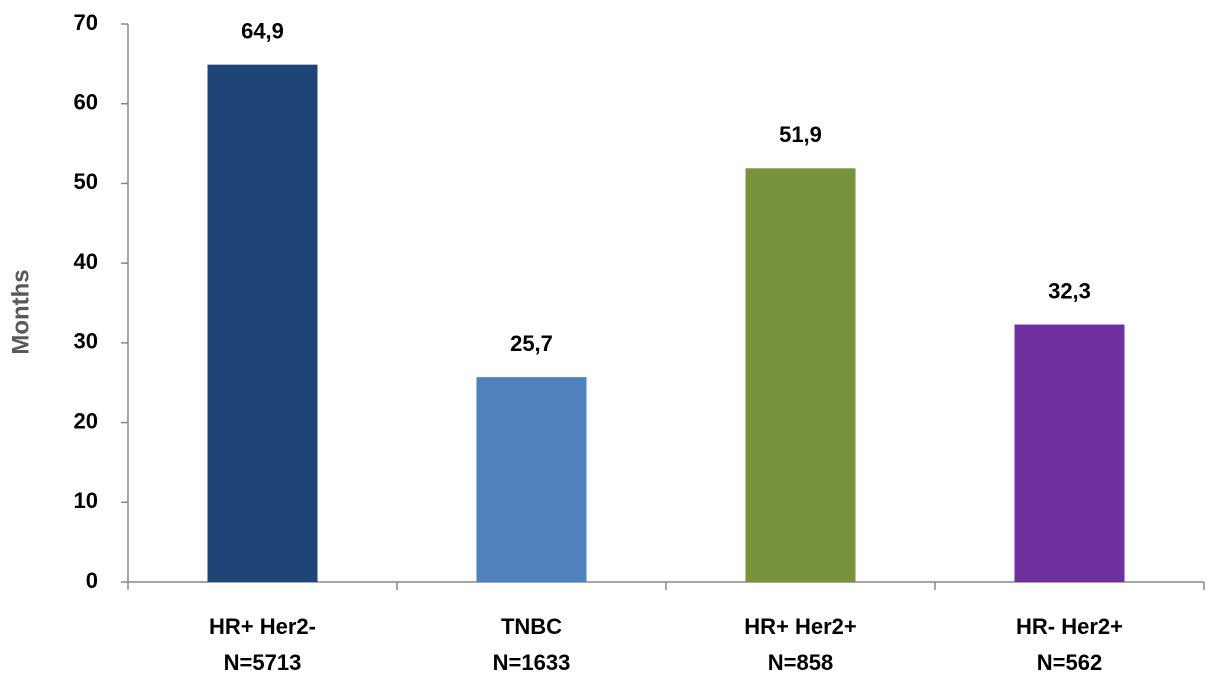 The height and width of the screenshot is (676, 1209). I want to click on data-label: 25,7, so click(531, 343).